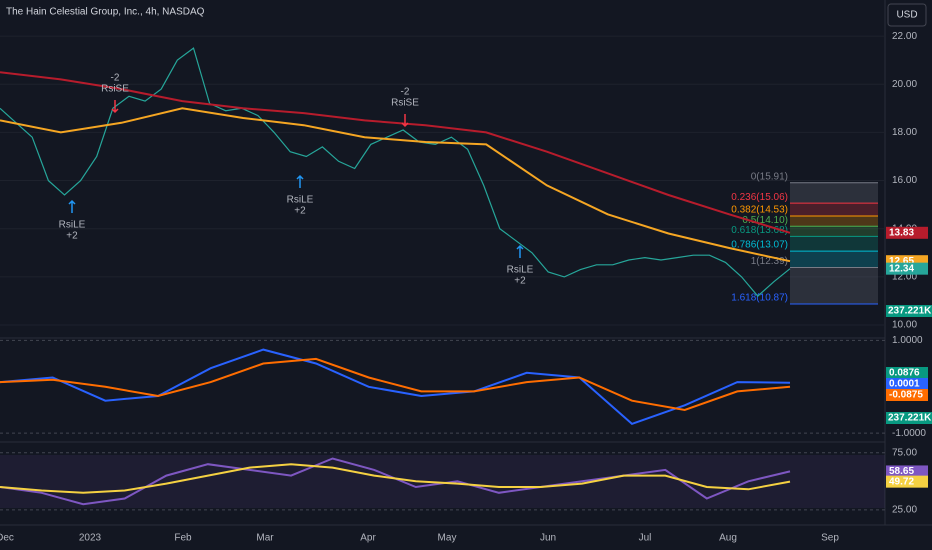 The image size is (932, 550). I want to click on time-label: Sep, so click(830, 538).